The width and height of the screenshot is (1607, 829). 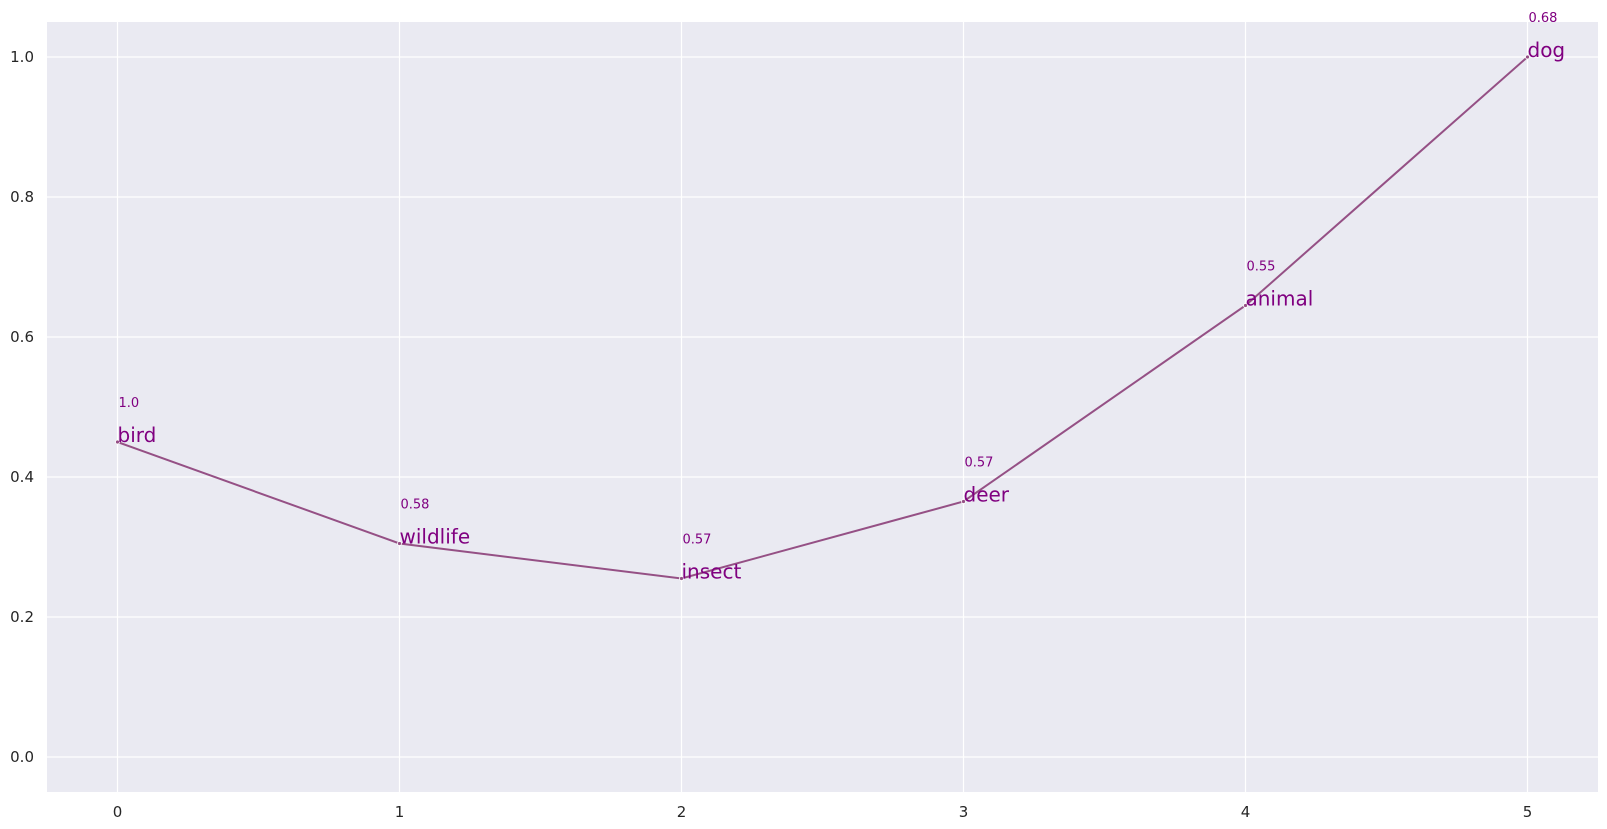 I want to click on point-score-label: 0.58, so click(x=415, y=505).